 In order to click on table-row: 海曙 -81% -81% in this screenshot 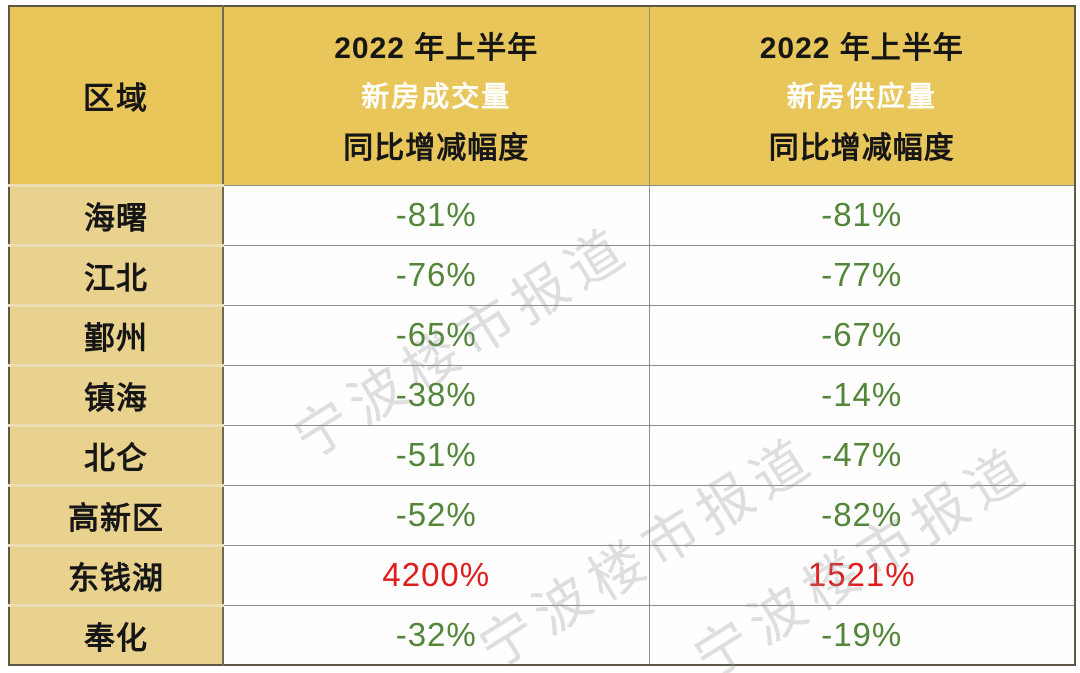, I will do `click(542, 214)`.